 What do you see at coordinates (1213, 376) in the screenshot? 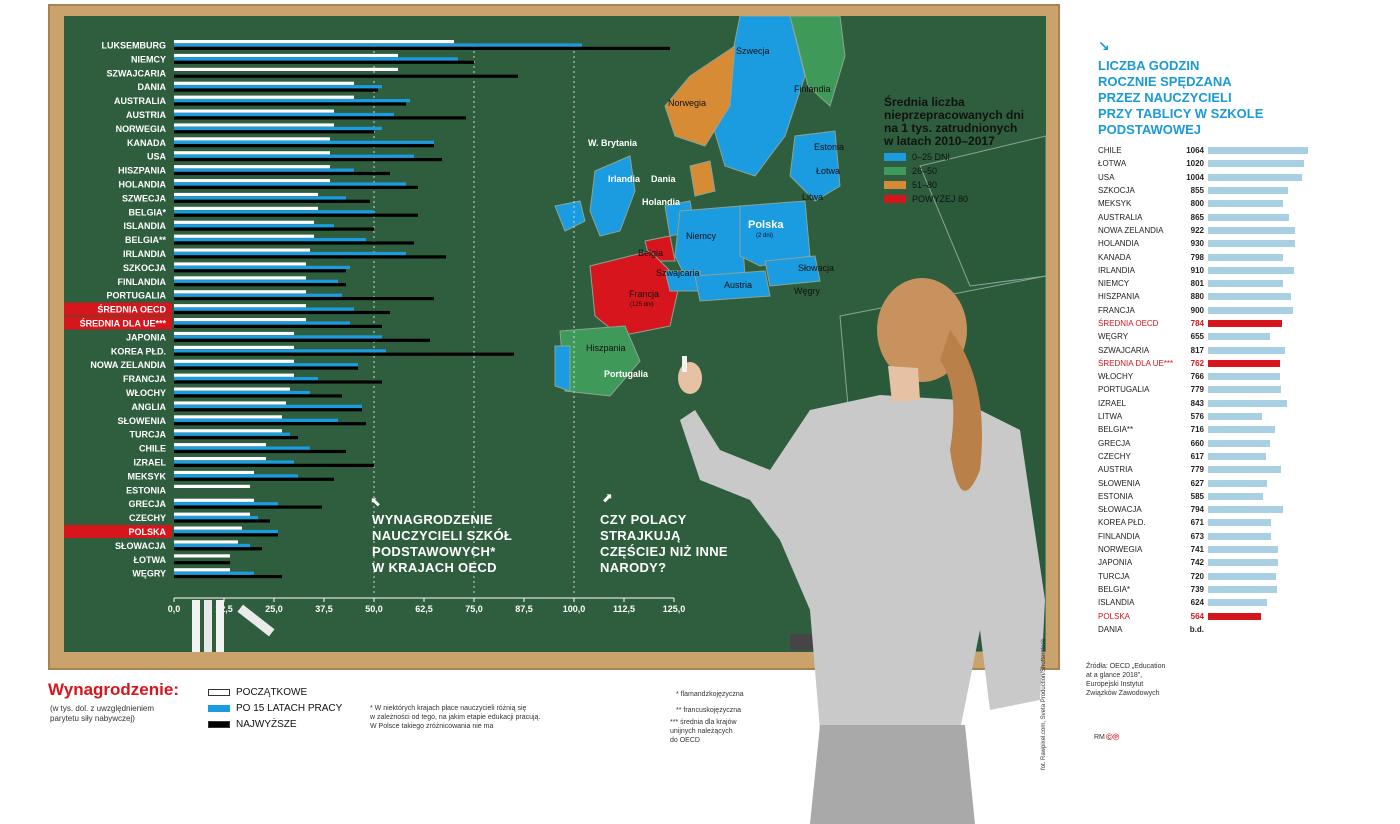
I see `hours-row: WŁOCHY 766` at bounding box center [1213, 376].